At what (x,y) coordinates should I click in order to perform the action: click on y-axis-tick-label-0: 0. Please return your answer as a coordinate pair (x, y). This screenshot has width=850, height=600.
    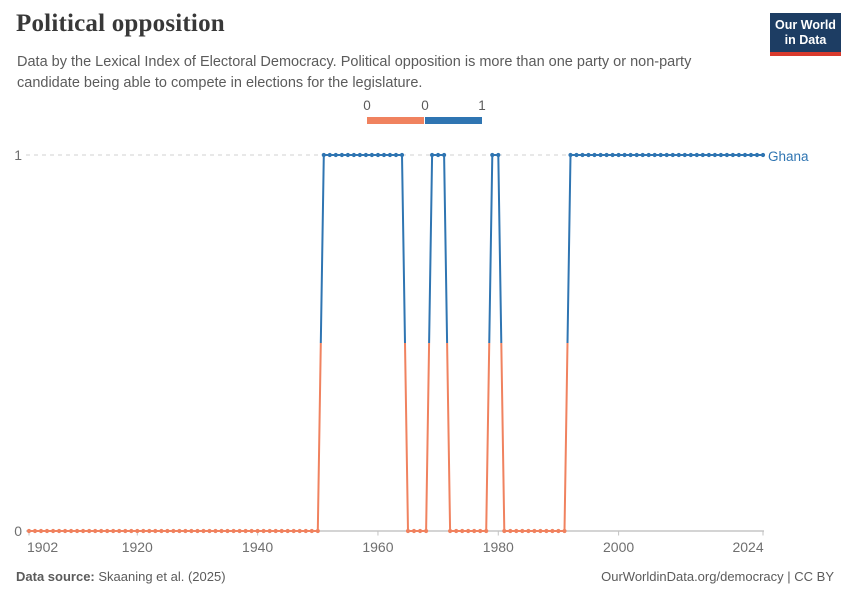
    Looking at the image, I should click on (18, 531).